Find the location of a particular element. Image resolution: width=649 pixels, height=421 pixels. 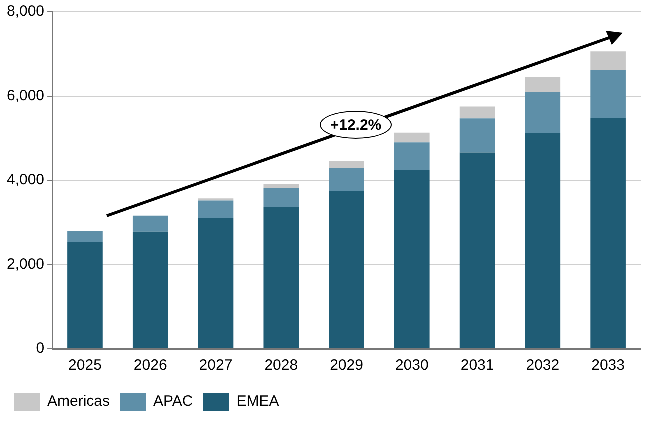

y-tick-label: 0 is located at coordinates (40, 349).